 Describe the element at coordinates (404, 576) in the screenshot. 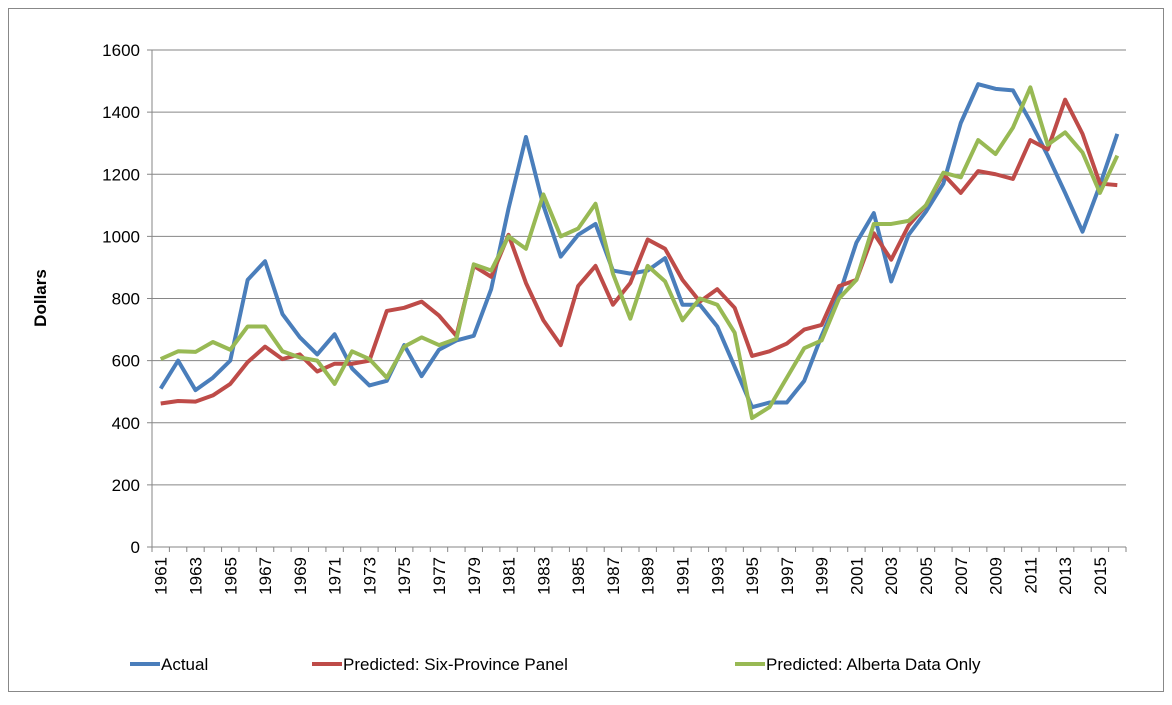

I see `x-tick-label: 1975` at that location.